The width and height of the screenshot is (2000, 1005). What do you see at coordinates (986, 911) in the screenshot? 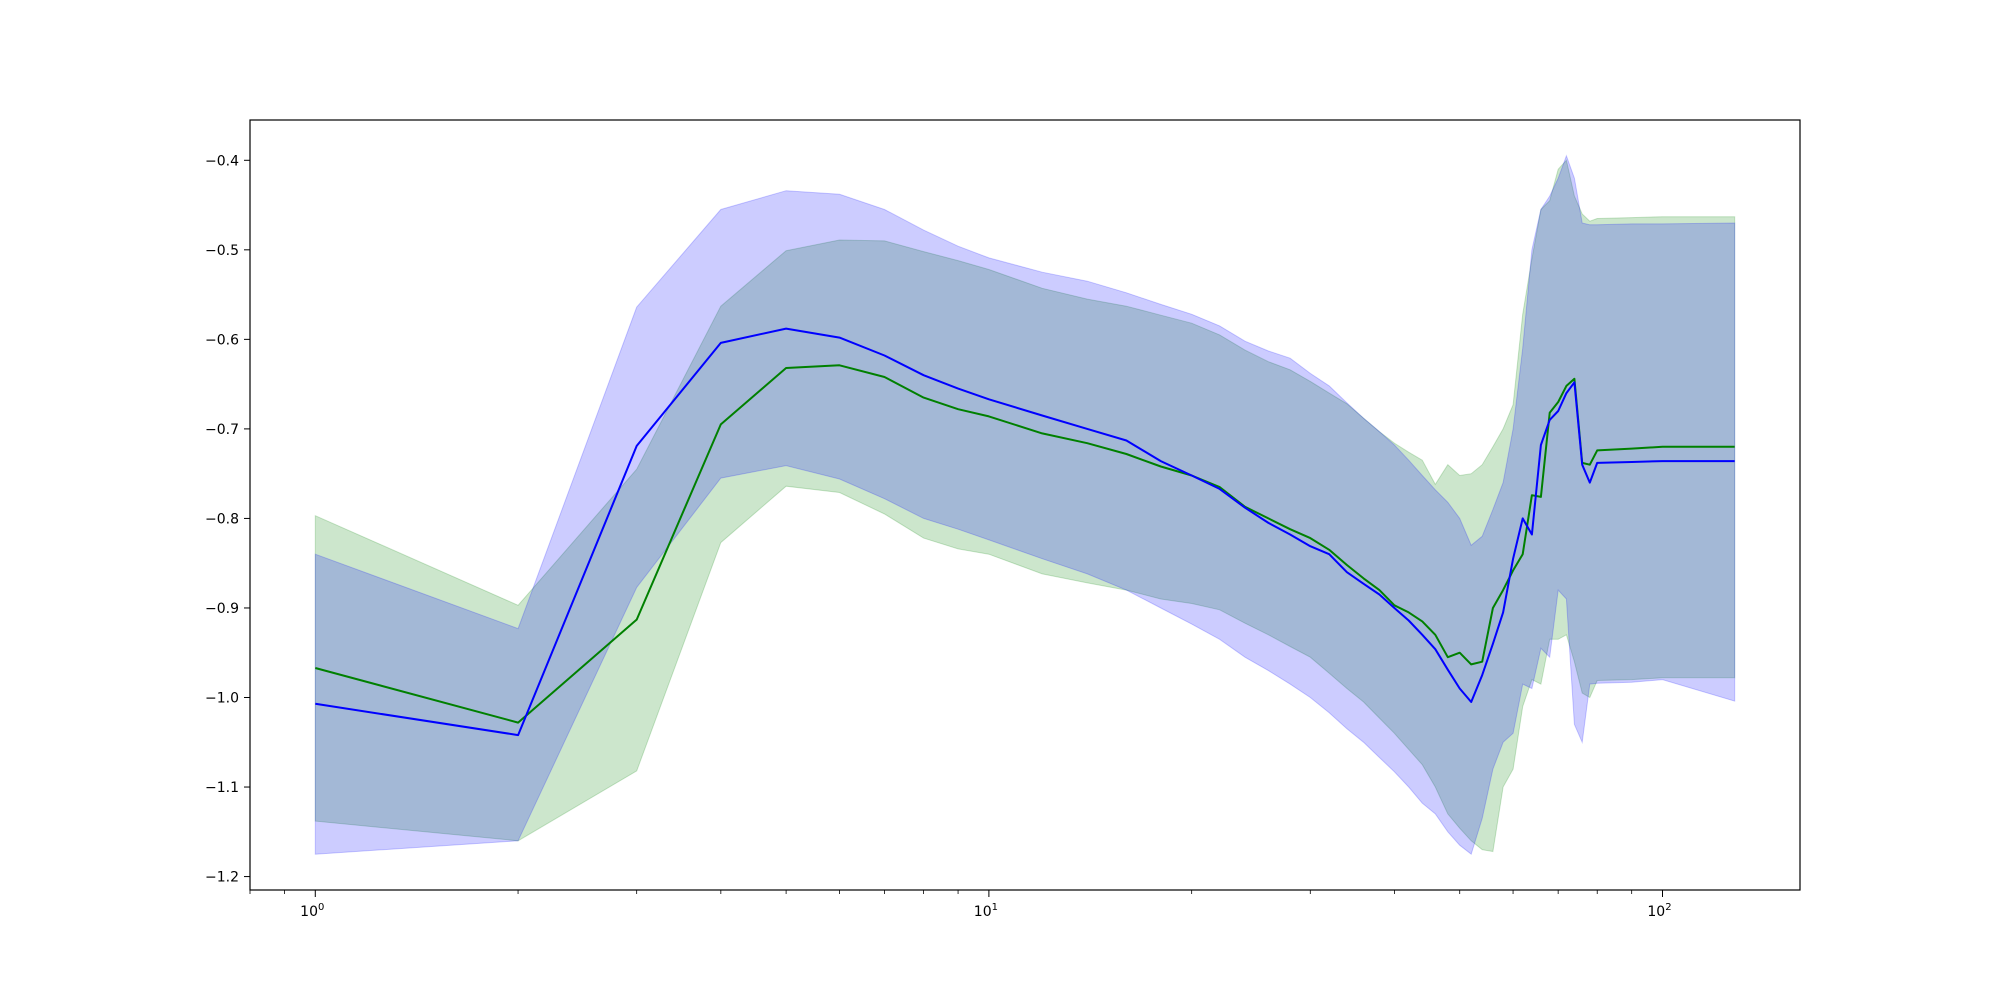
I see `x-tick-label: 101` at bounding box center [986, 911].